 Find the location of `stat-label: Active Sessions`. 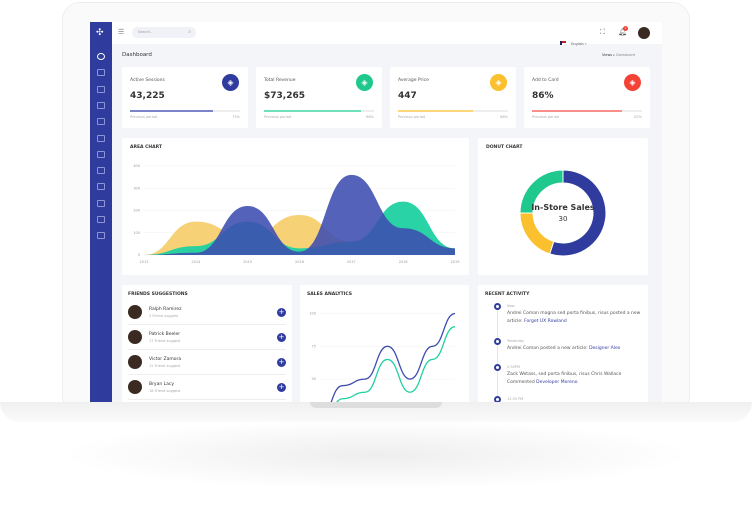

stat-label: Active Sessions is located at coordinates (147, 80).